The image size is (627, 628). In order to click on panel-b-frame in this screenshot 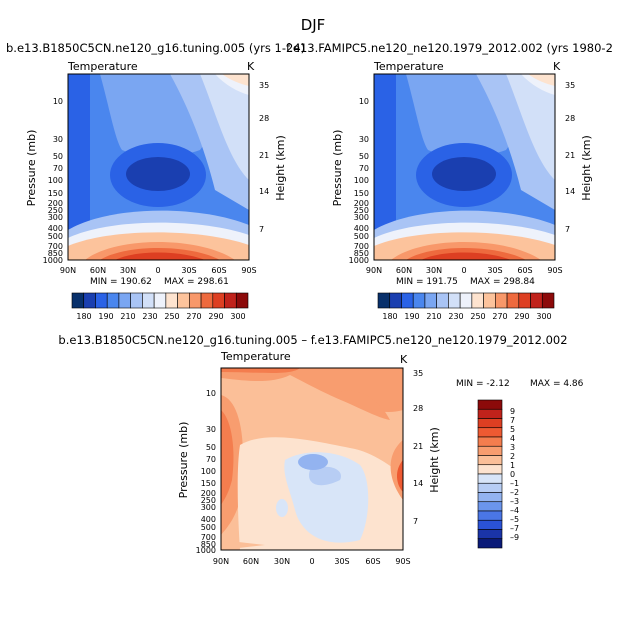, I will do `click(464, 167)`.